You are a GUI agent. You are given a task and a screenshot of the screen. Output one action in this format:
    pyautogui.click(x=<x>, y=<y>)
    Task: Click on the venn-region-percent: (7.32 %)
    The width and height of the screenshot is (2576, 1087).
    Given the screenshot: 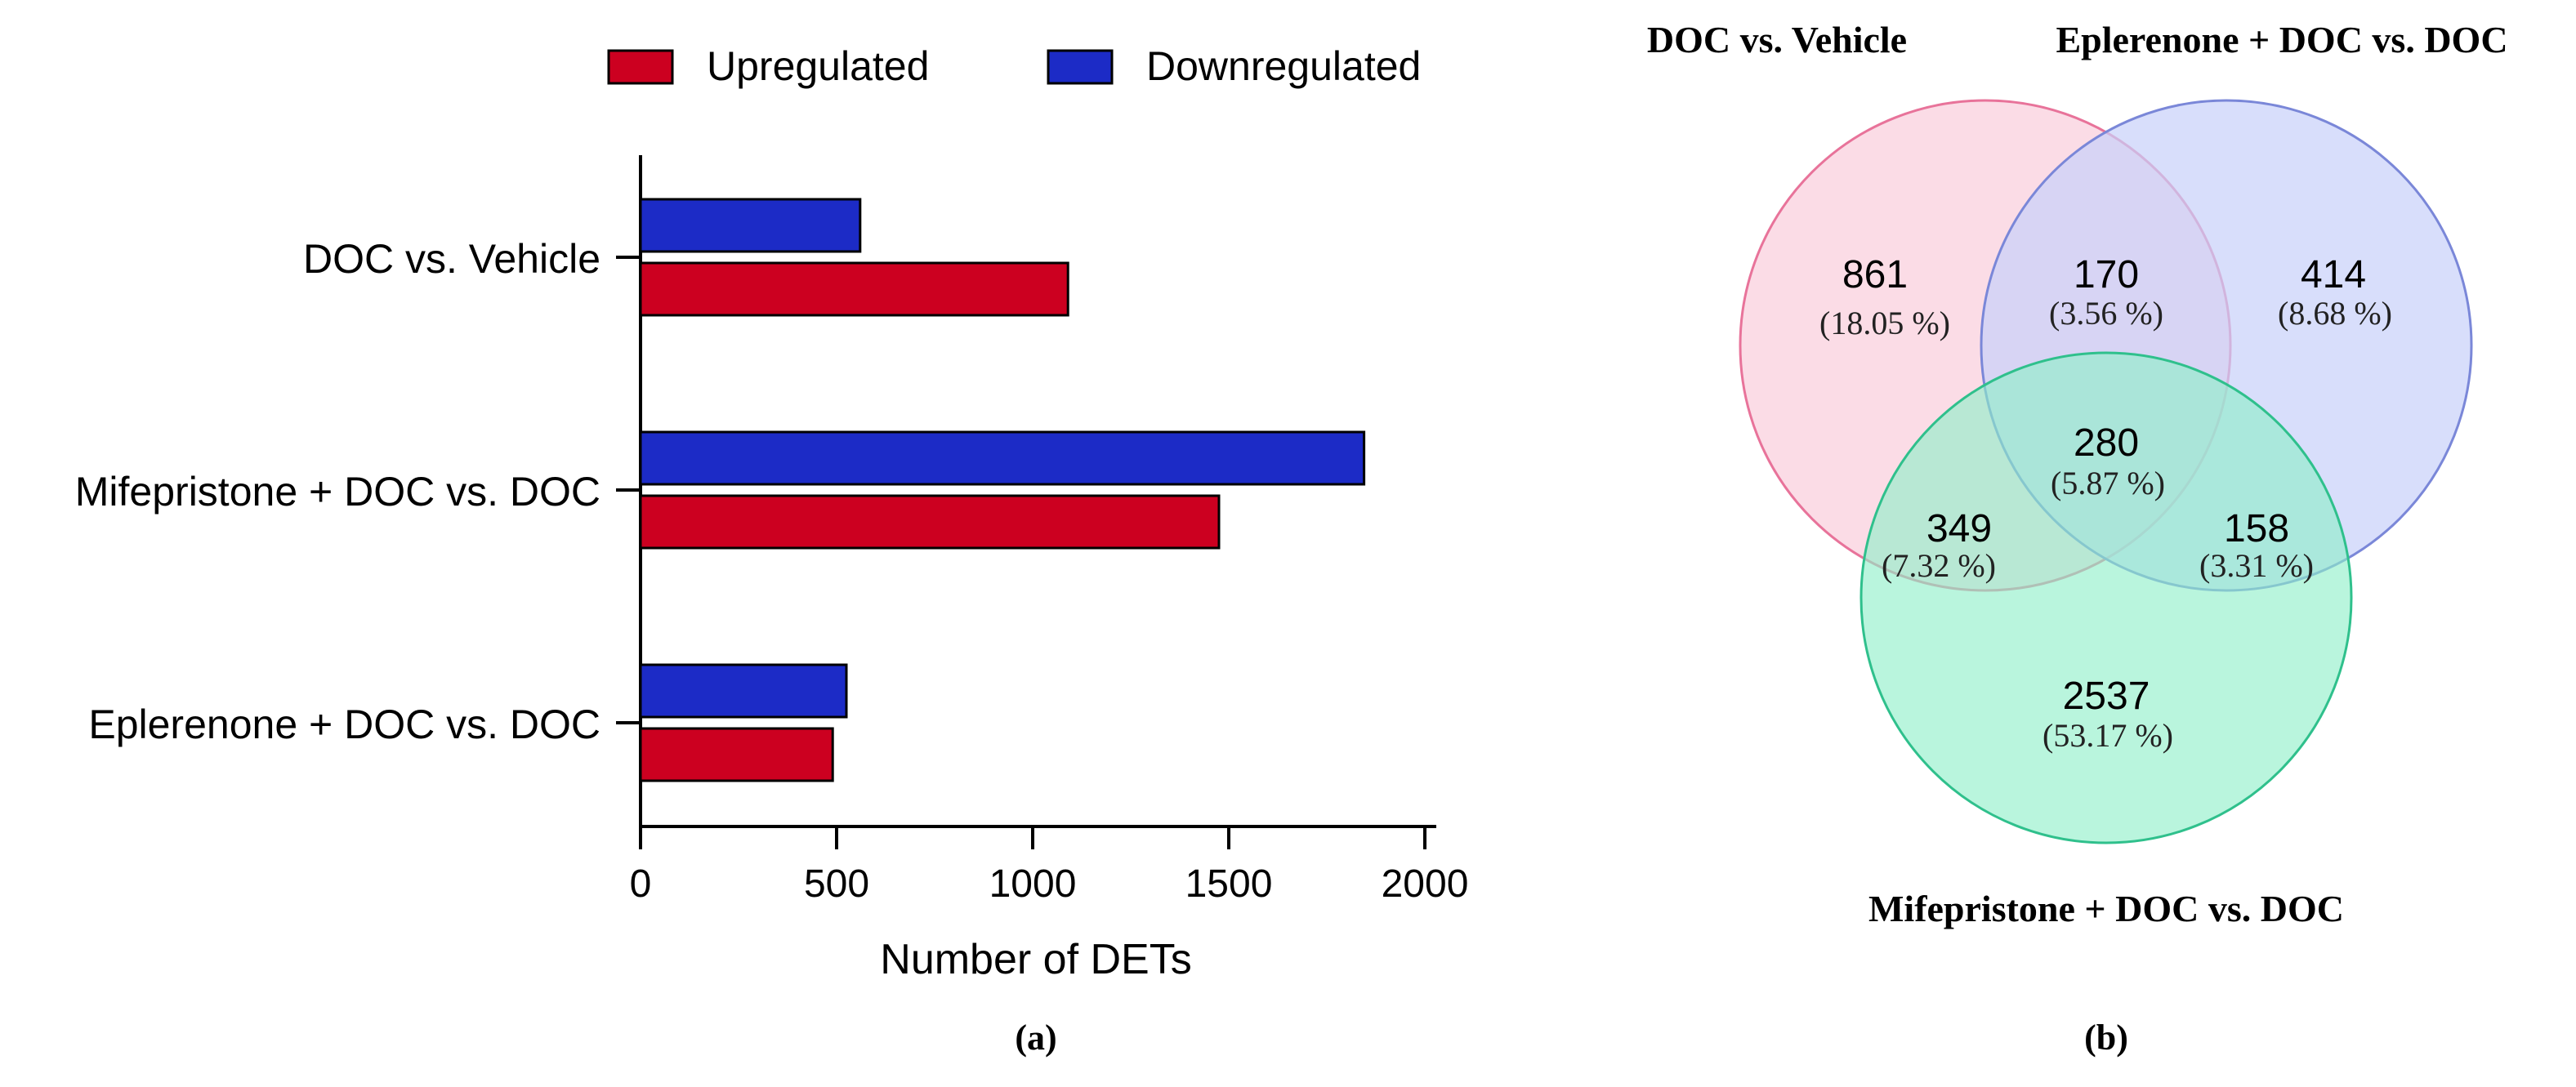 What is the action you would take?
    pyautogui.click(x=1939, y=565)
    